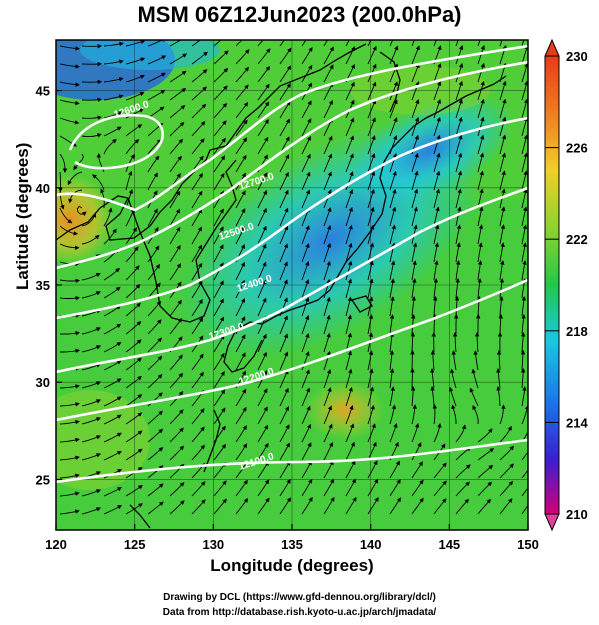 The image size is (599, 625). Describe the element at coordinates (577, 331) in the screenshot. I see `colorbar-tick-label: 218` at that location.